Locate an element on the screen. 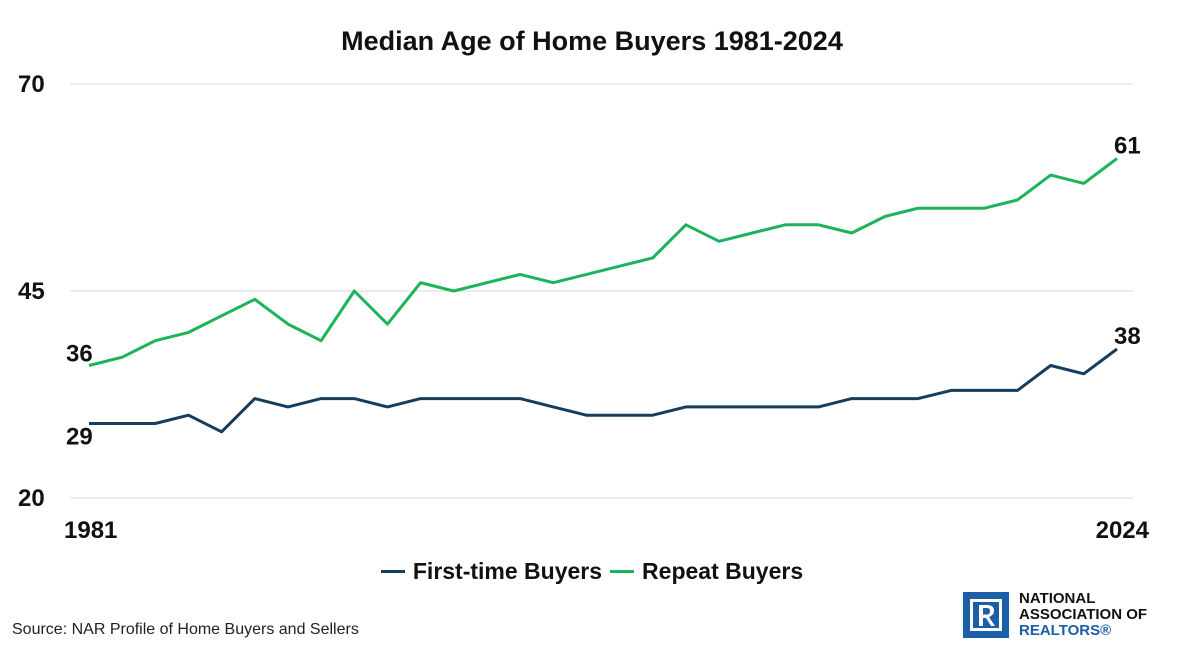  y-tick-label: 20 is located at coordinates (31, 498).